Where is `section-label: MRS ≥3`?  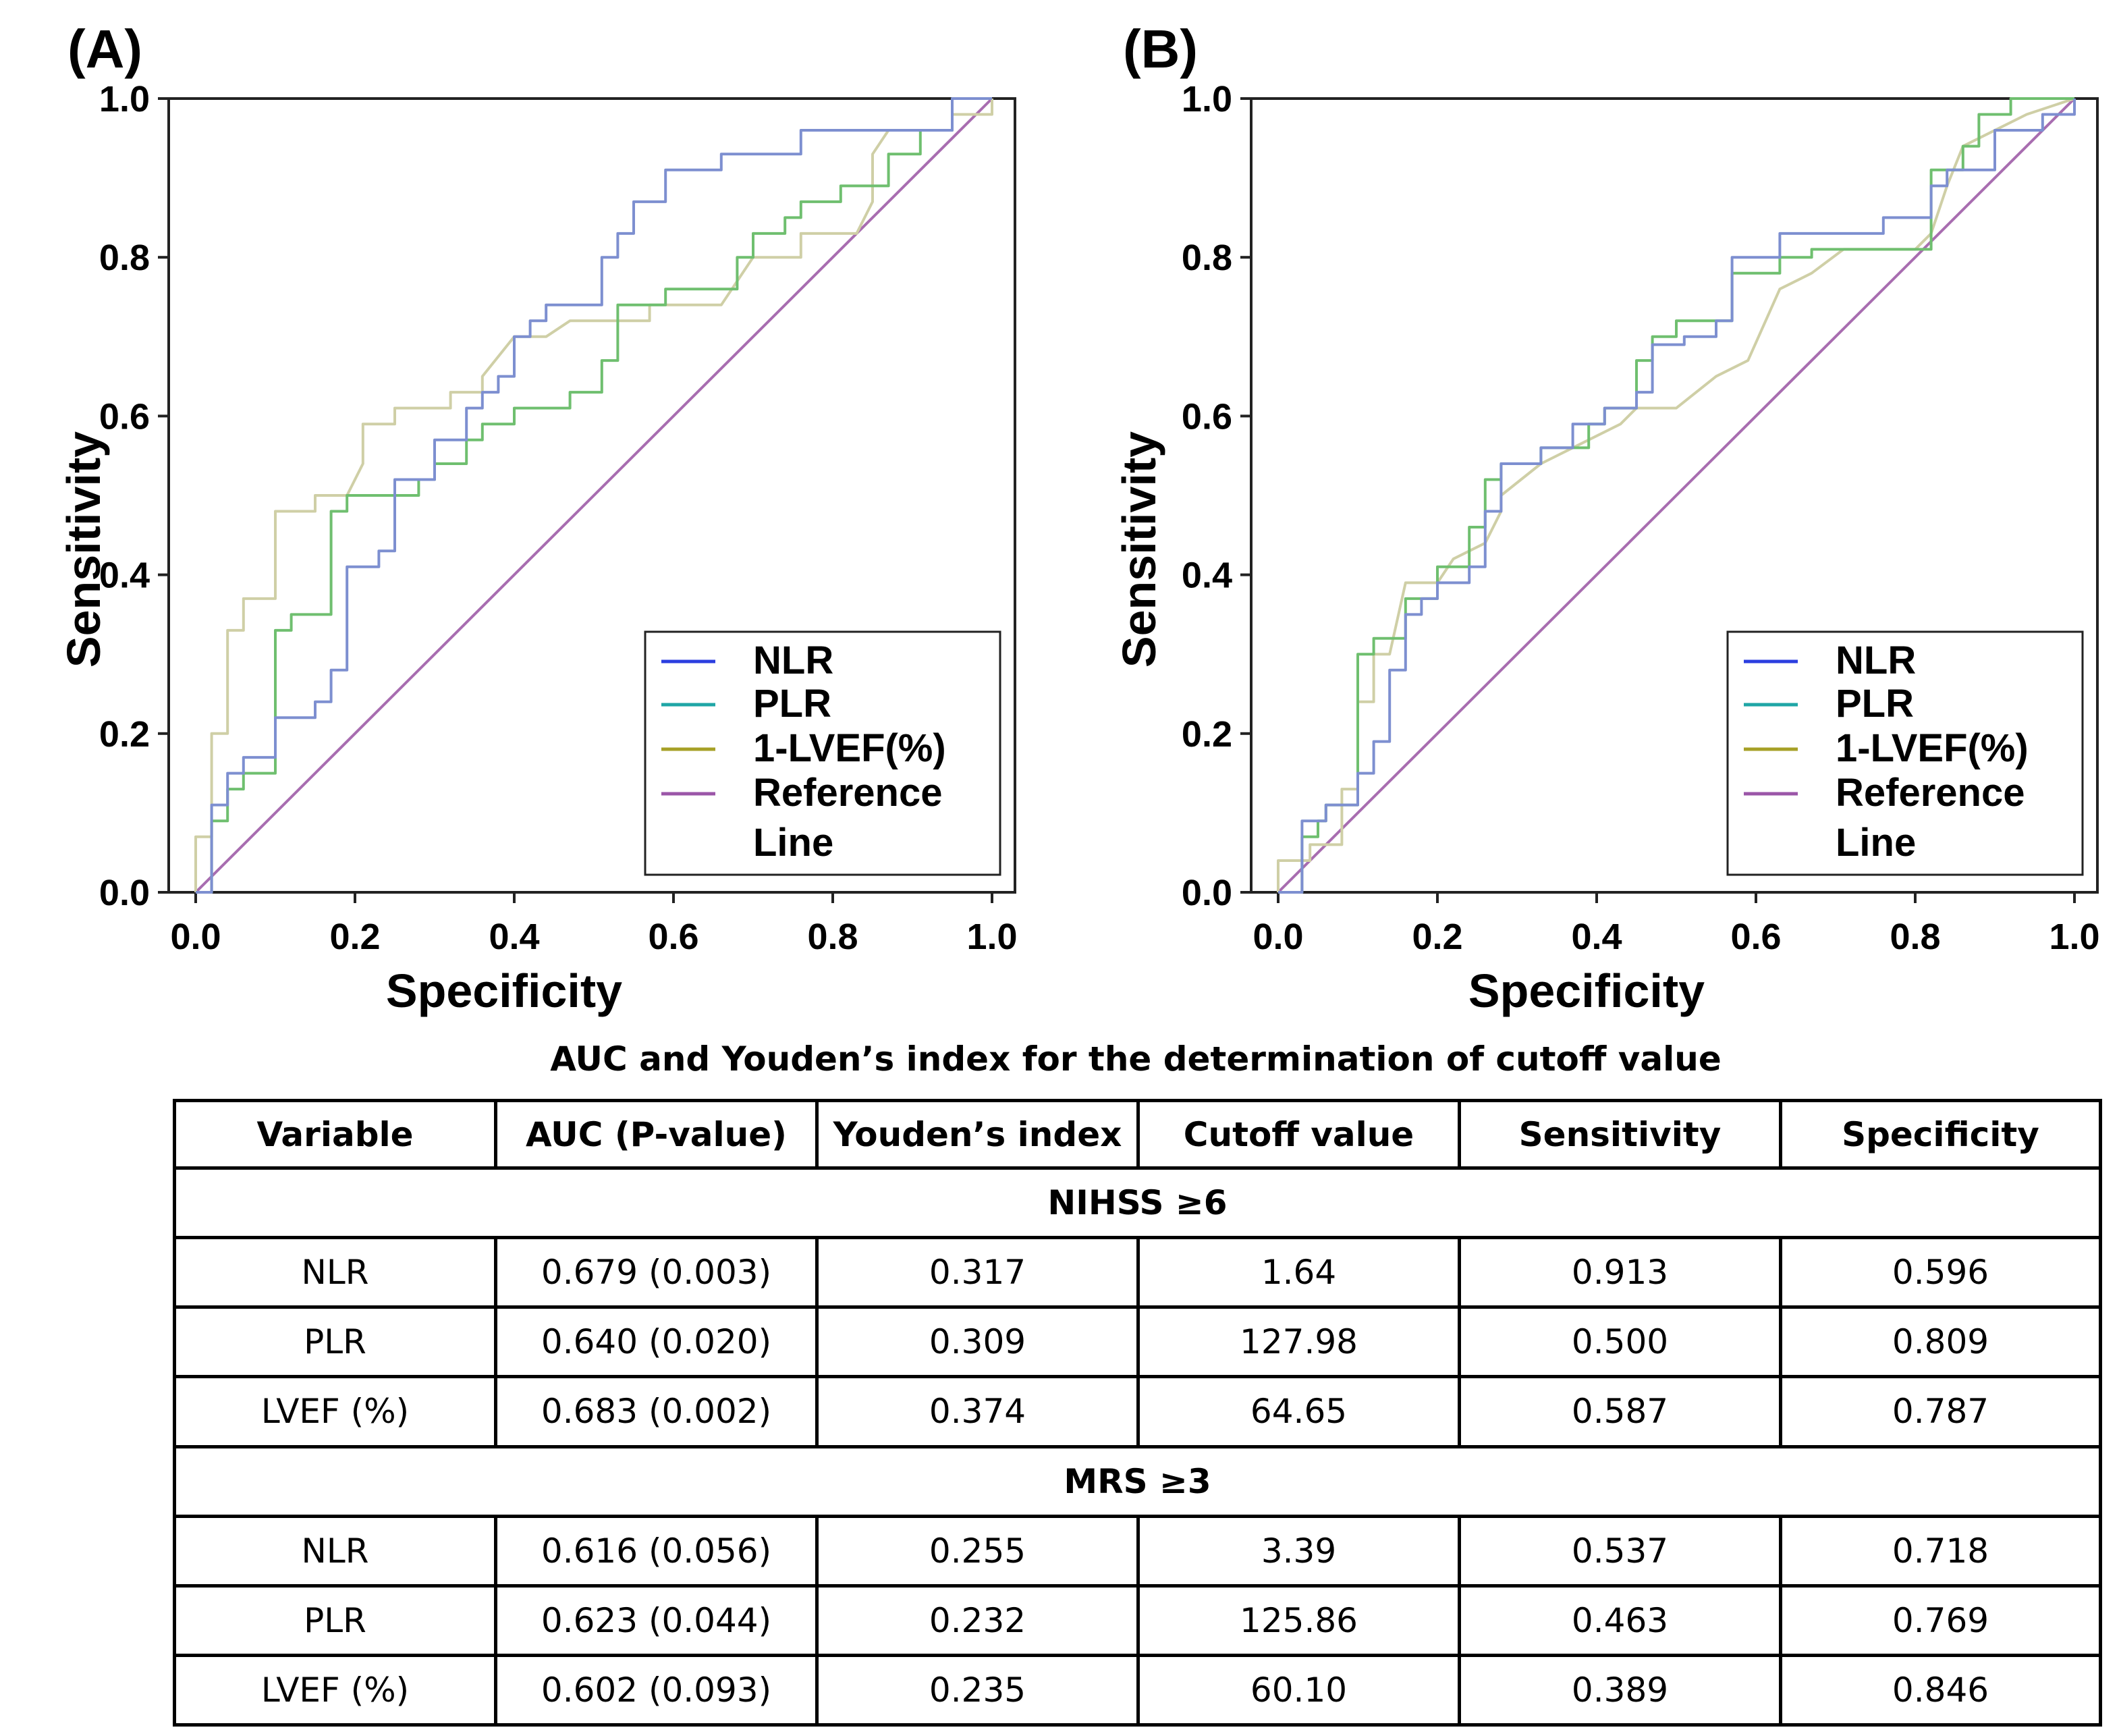 section-label: MRS ≥3 is located at coordinates (1137, 1481).